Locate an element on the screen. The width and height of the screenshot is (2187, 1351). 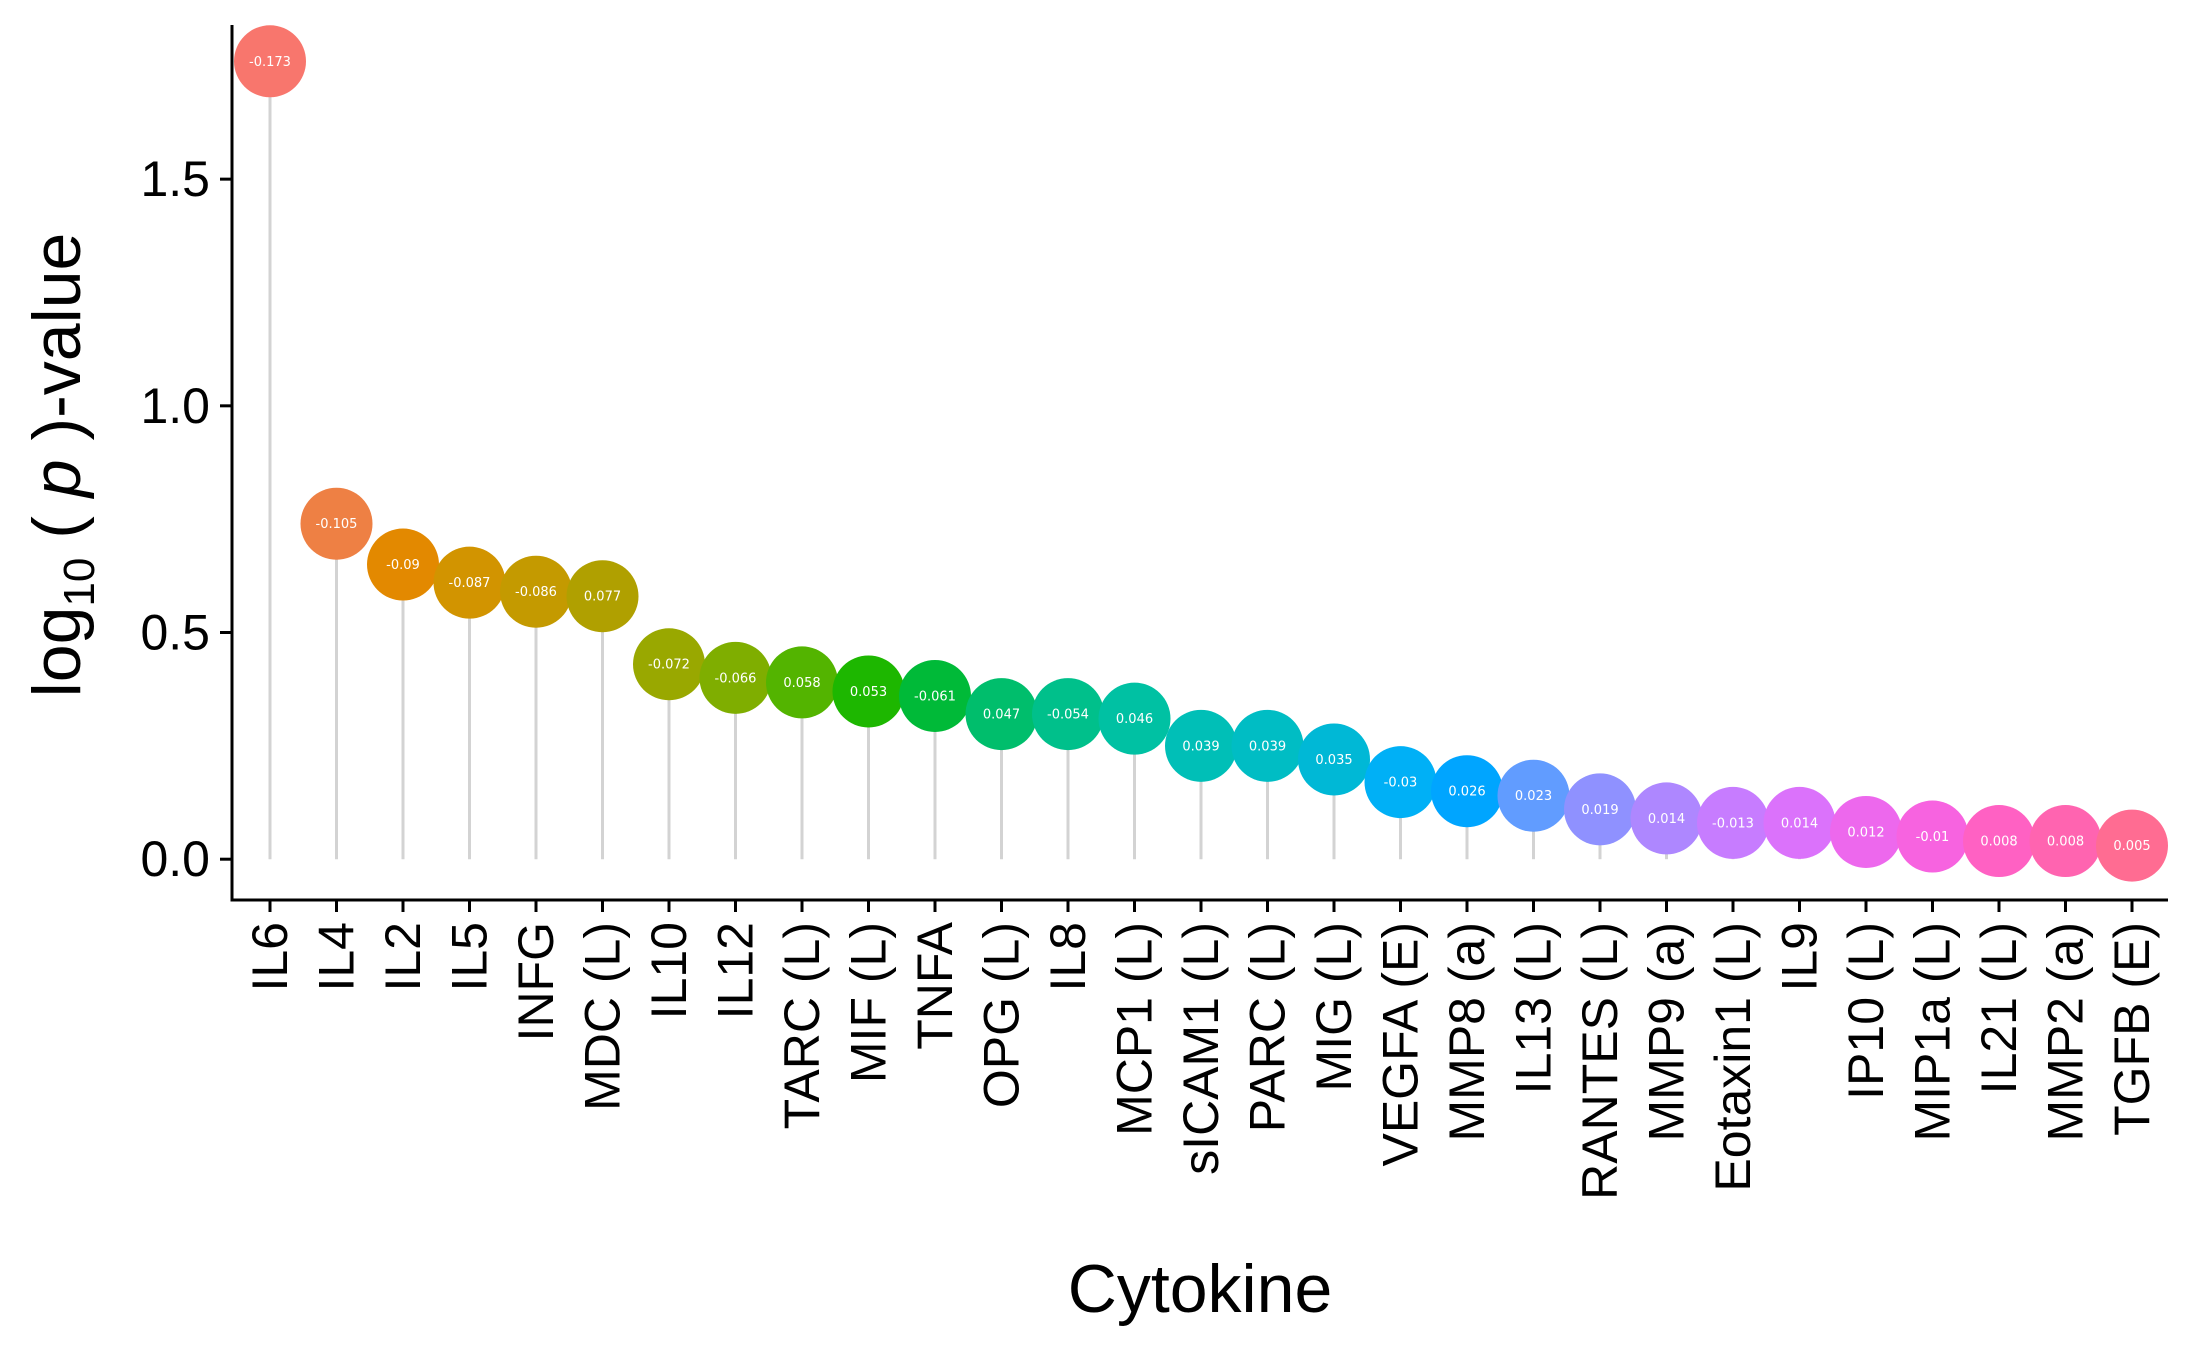
point-label-26: 0.008 is located at coordinates (1998, 842).